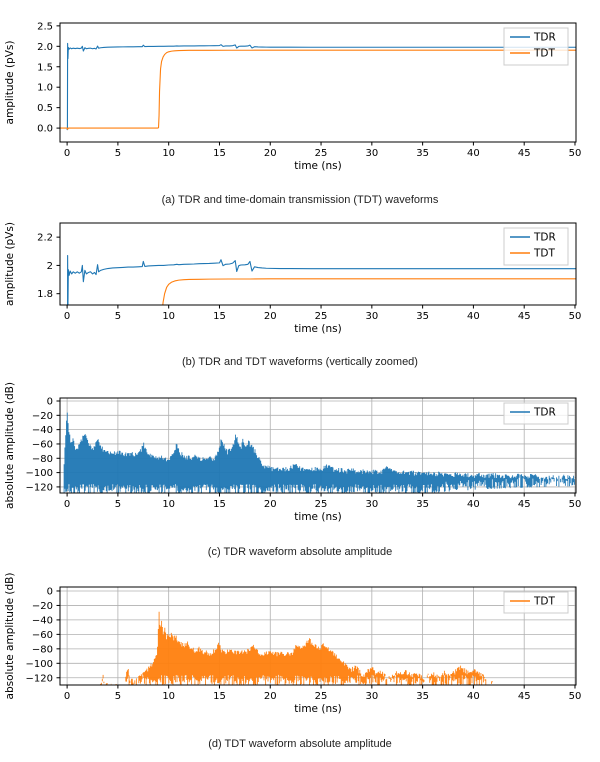 This screenshot has height=762, width=600. I want to click on y-tick-label: 0.0, so click(45, 129).